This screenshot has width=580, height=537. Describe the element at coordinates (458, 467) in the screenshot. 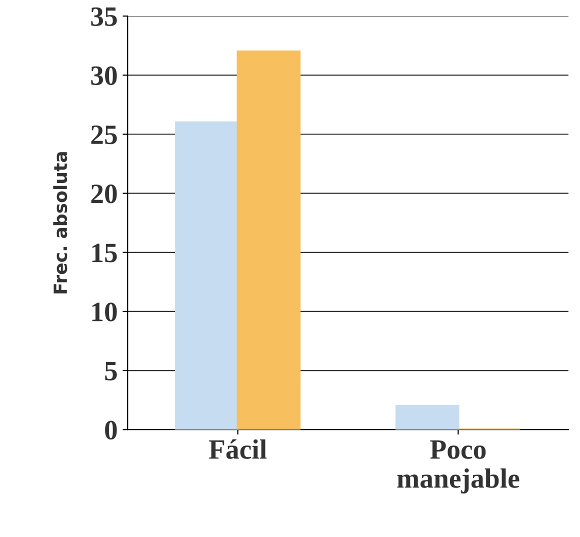

I see `x-tick-label: Poco manejable` at that location.